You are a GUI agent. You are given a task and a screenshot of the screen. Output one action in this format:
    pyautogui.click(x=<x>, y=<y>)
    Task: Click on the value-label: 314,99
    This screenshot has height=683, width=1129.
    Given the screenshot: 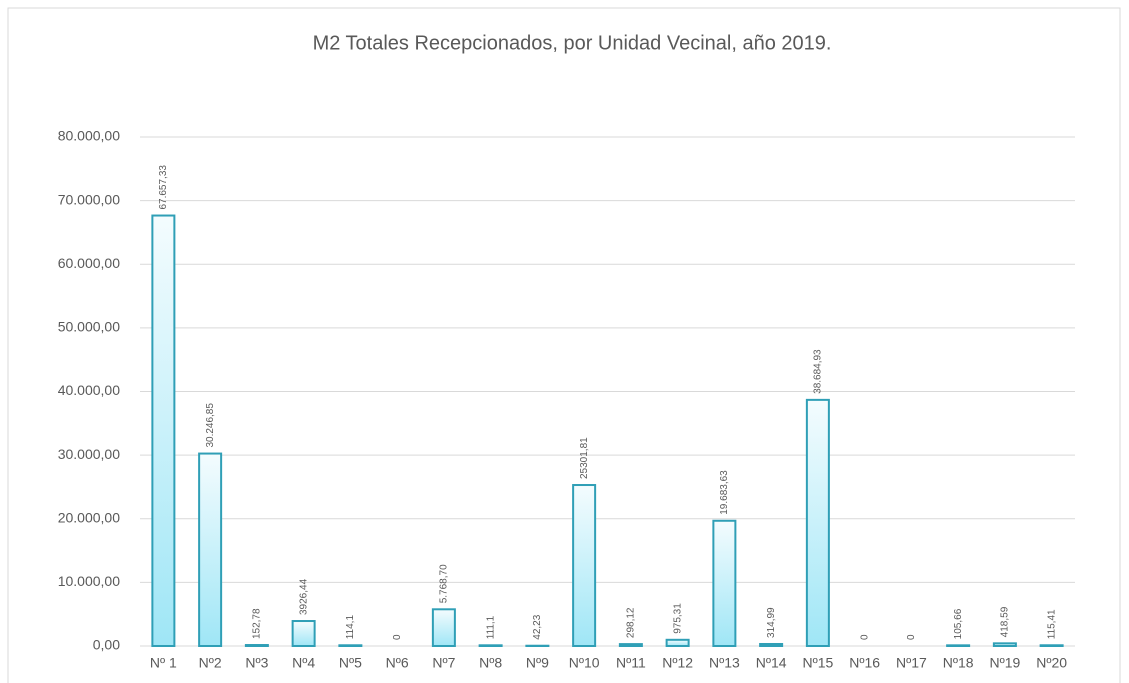 What is the action you would take?
    pyautogui.click(x=771, y=622)
    